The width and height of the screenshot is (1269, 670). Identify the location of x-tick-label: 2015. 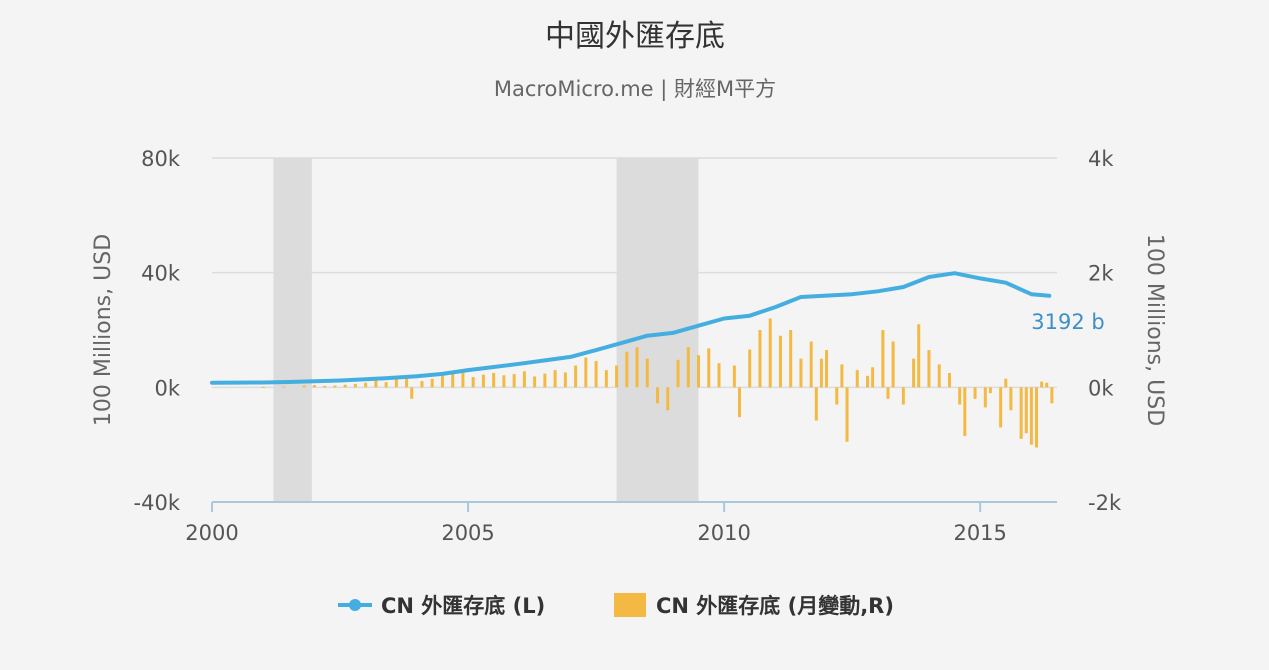
(979, 533).